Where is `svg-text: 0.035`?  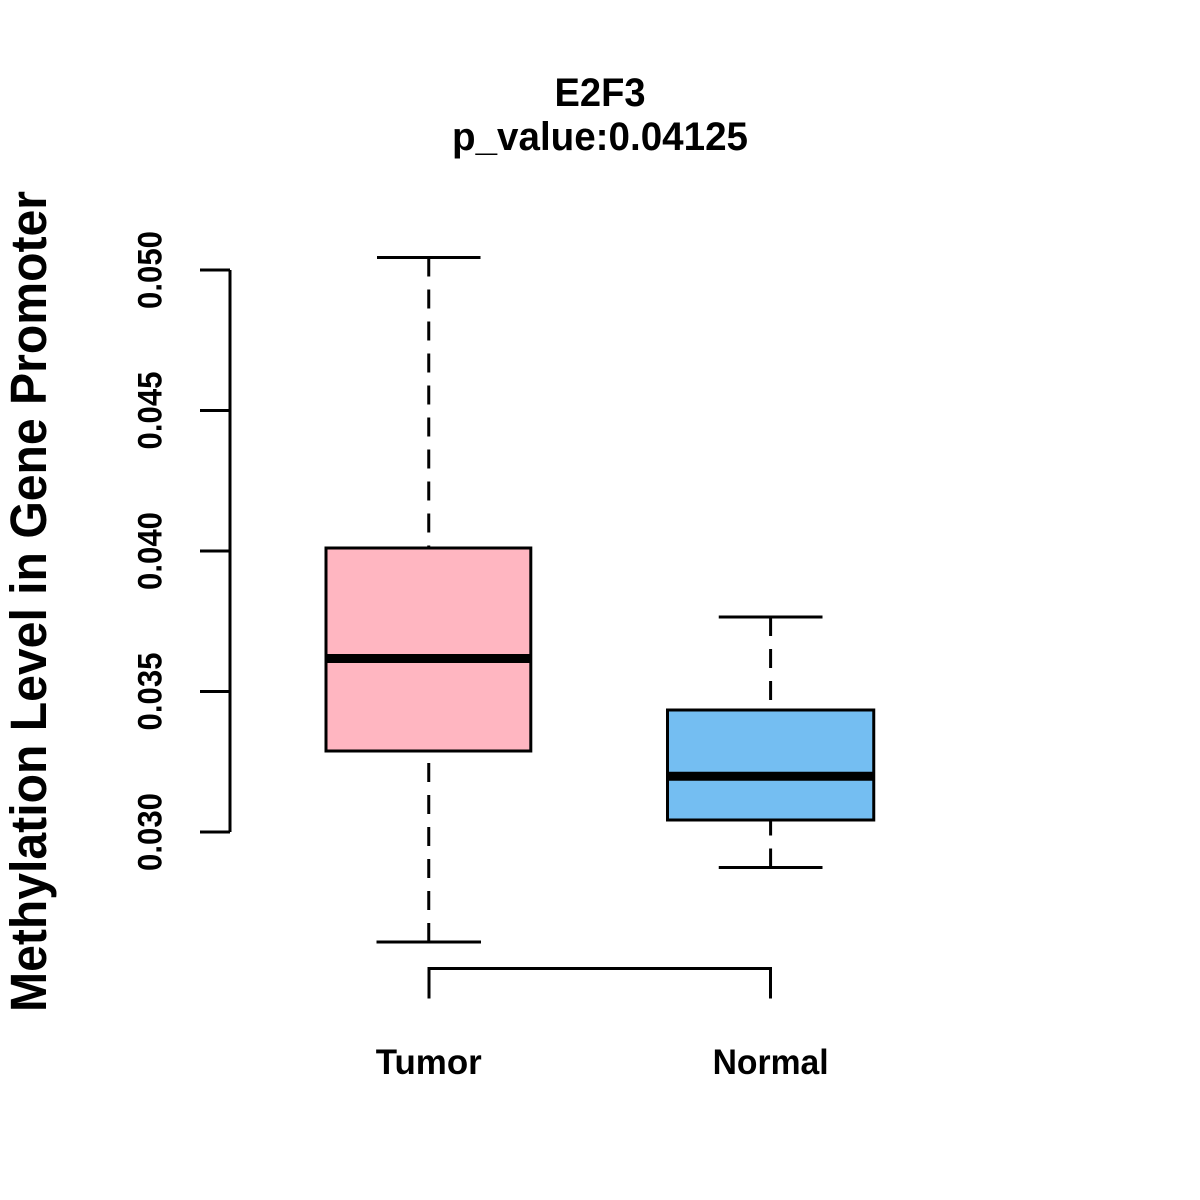 svg-text: 0.035 is located at coordinates (151, 692).